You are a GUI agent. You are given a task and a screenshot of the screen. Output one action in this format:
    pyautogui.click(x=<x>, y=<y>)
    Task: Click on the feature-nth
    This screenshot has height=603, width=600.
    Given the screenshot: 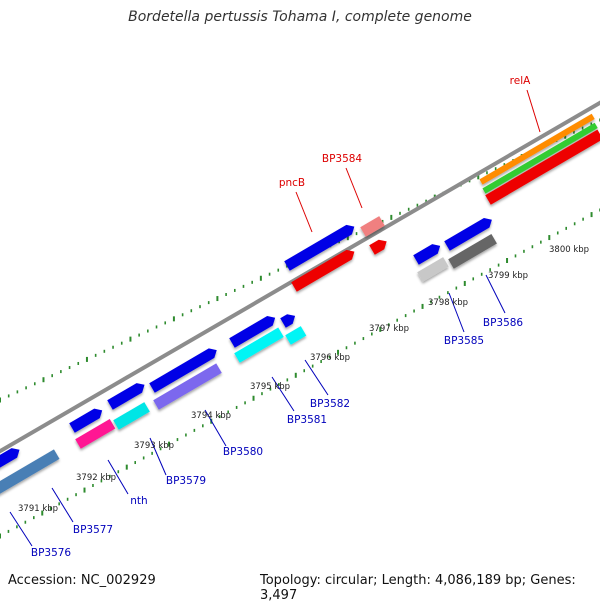 What is the action you would take?
    pyautogui.click(x=126, y=396)
    